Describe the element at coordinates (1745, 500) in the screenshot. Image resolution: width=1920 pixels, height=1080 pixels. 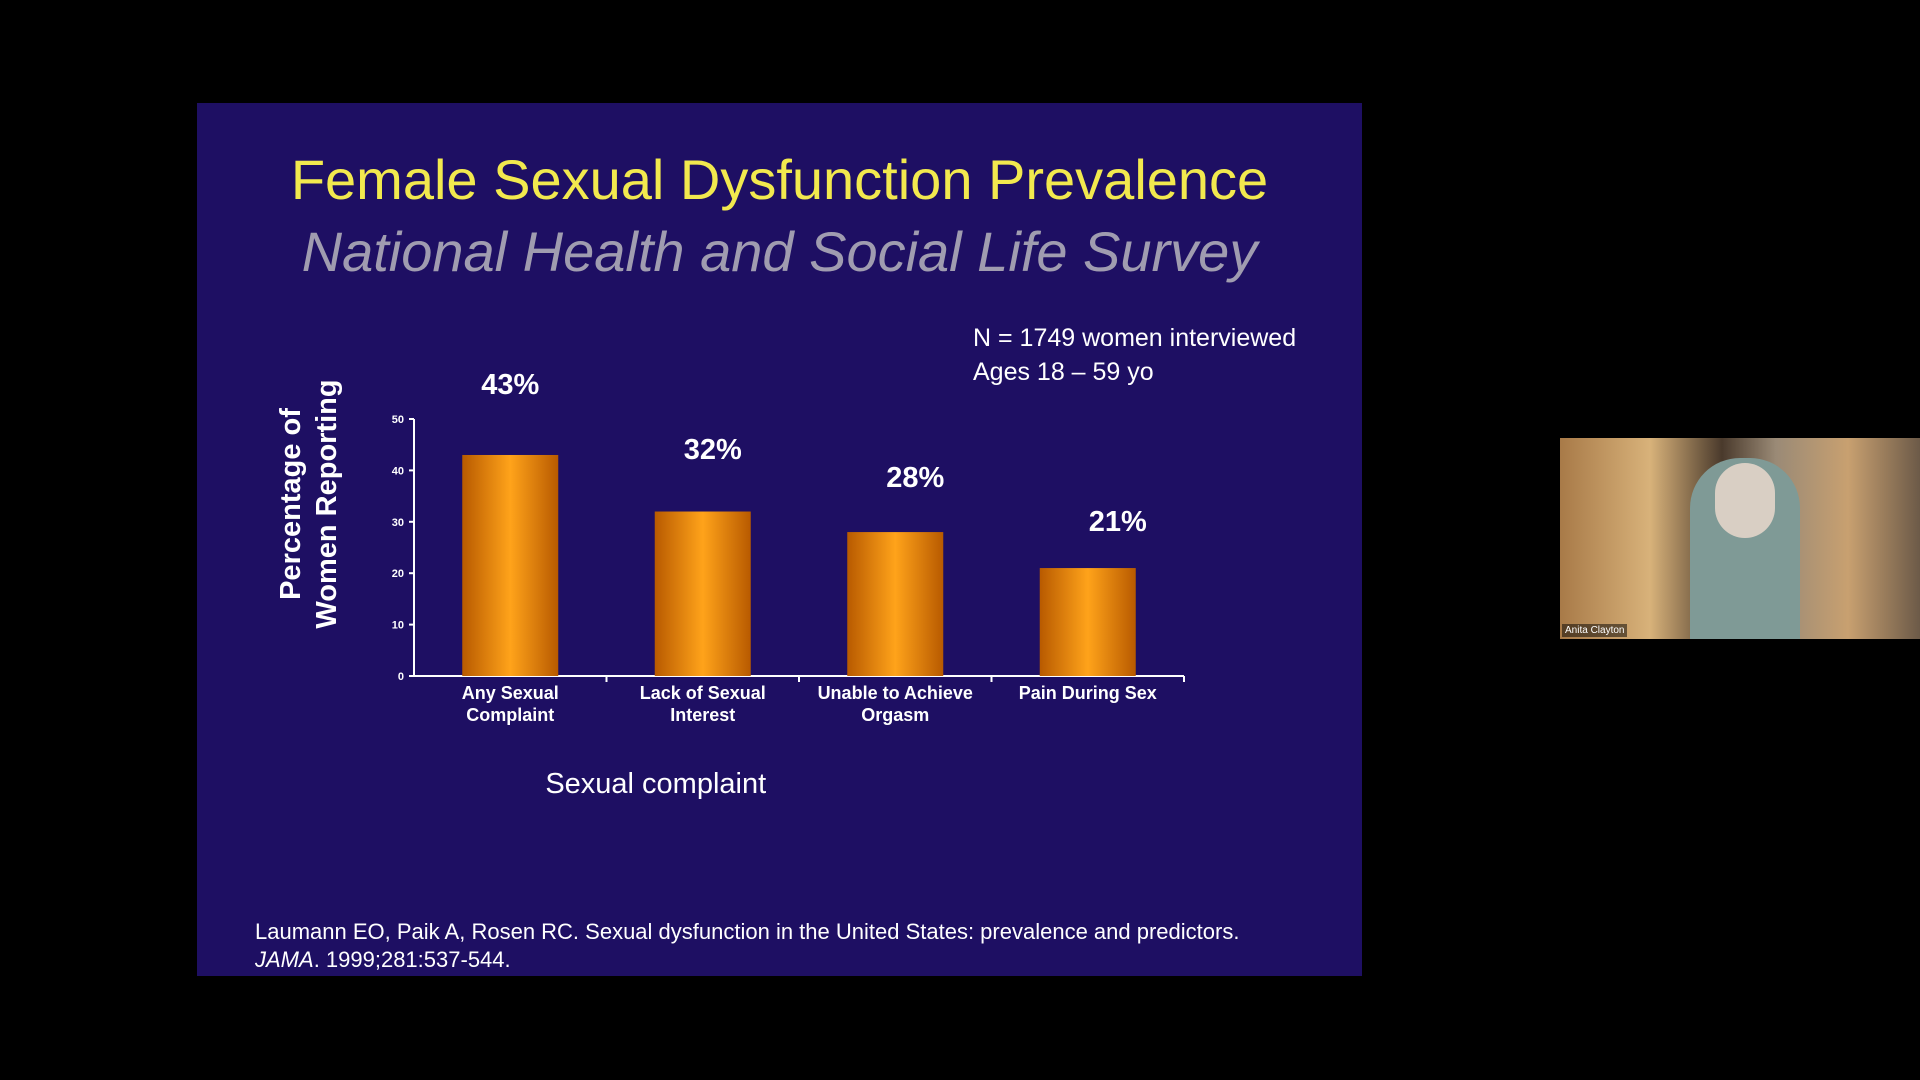
I see `participant-head` at that location.